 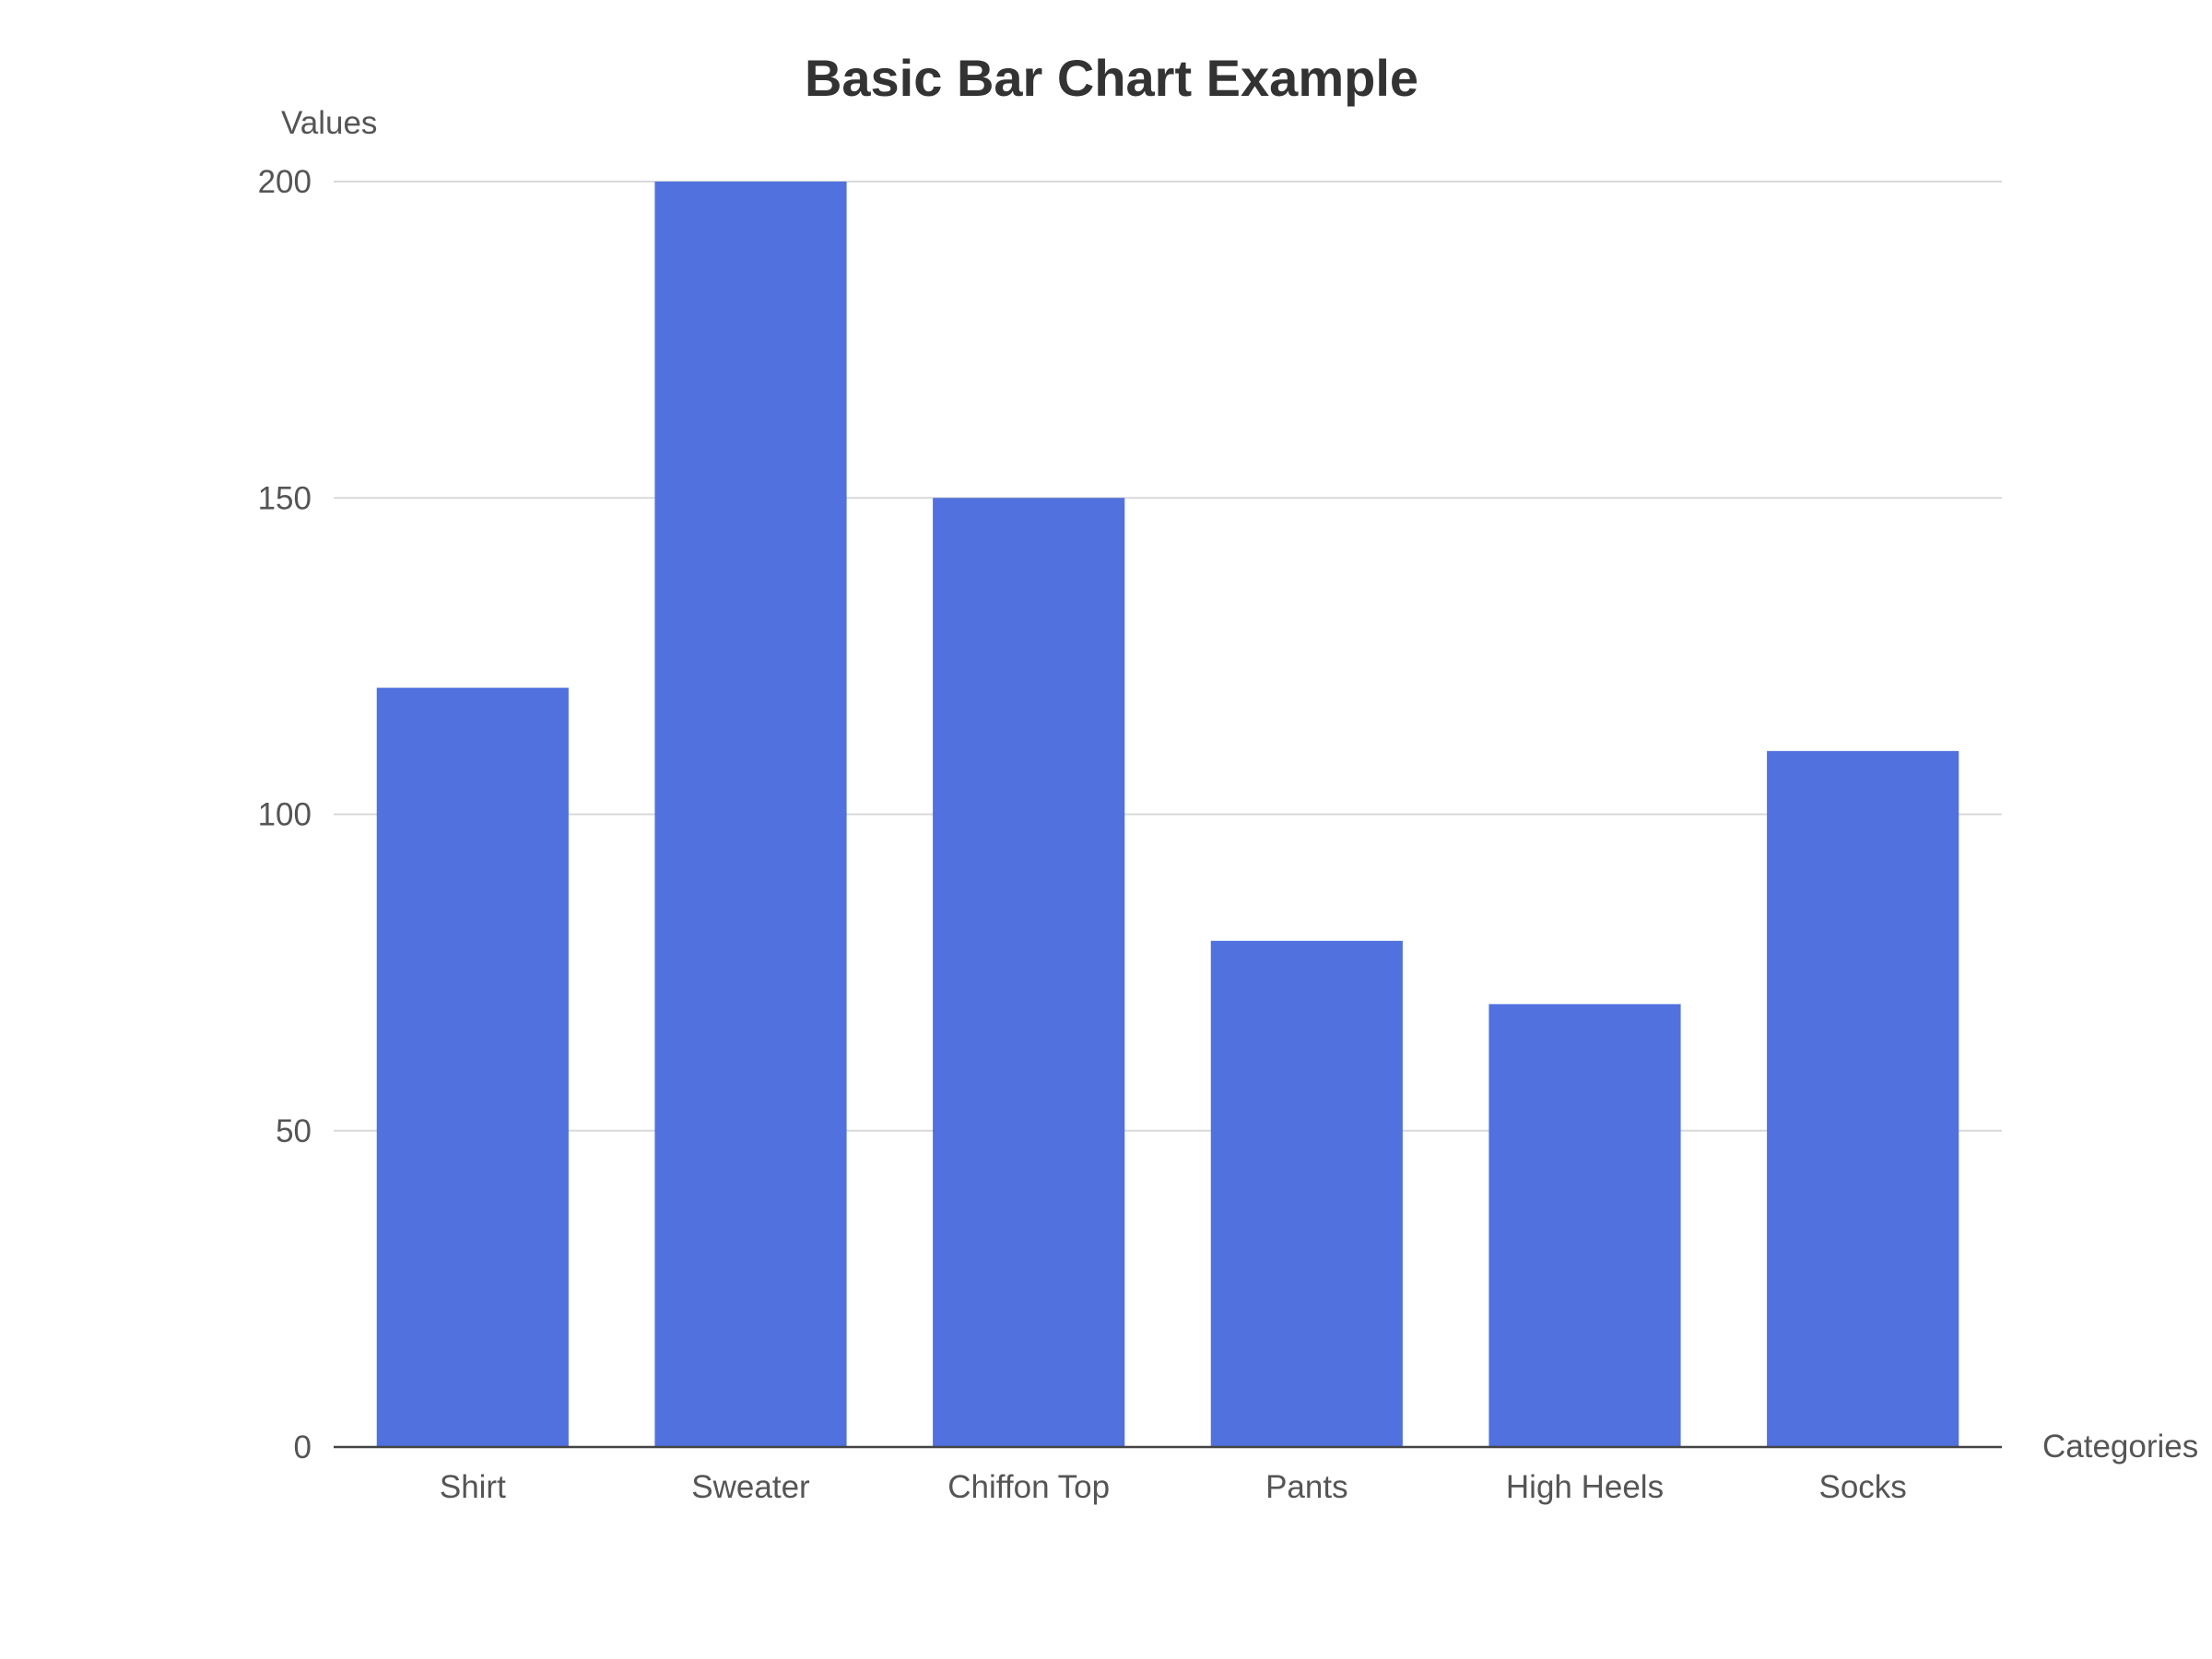 I want to click on y-tick-label: 150, so click(x=285, y=498).